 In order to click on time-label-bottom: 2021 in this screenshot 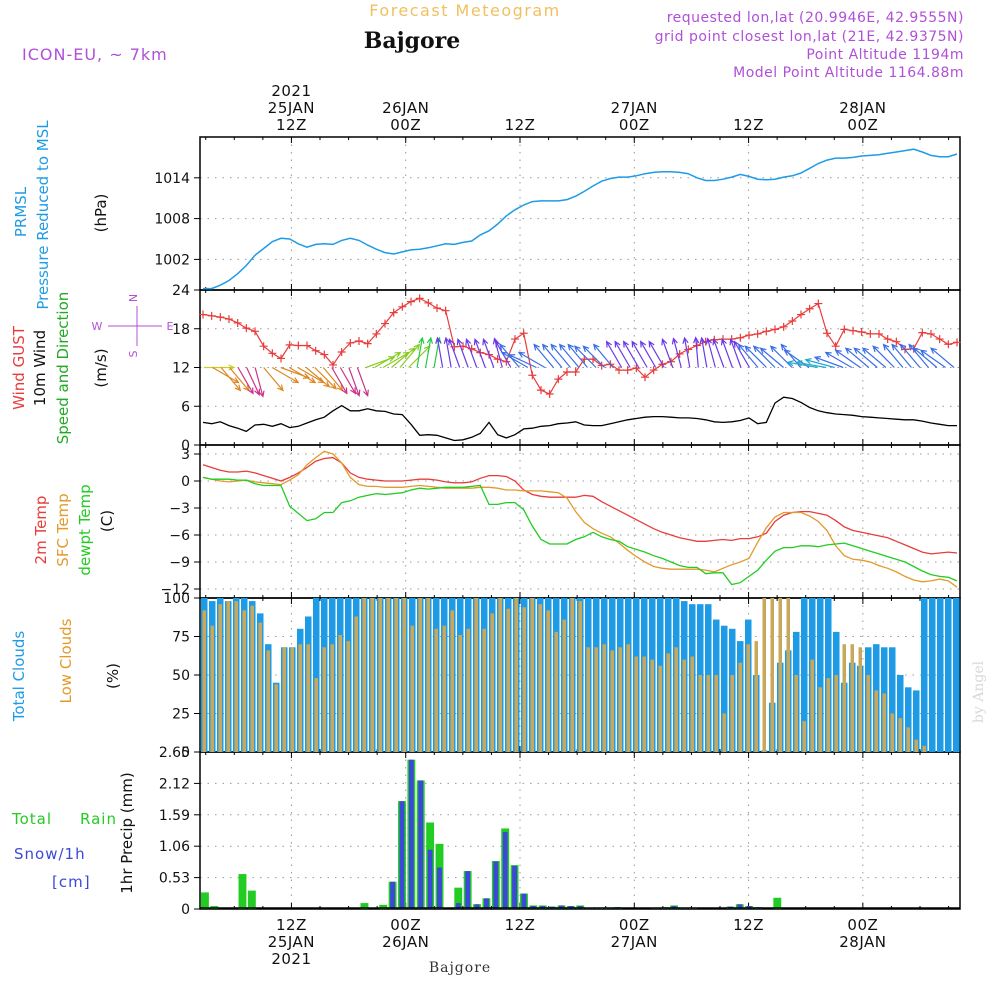, I will do `click(291, 959)`.